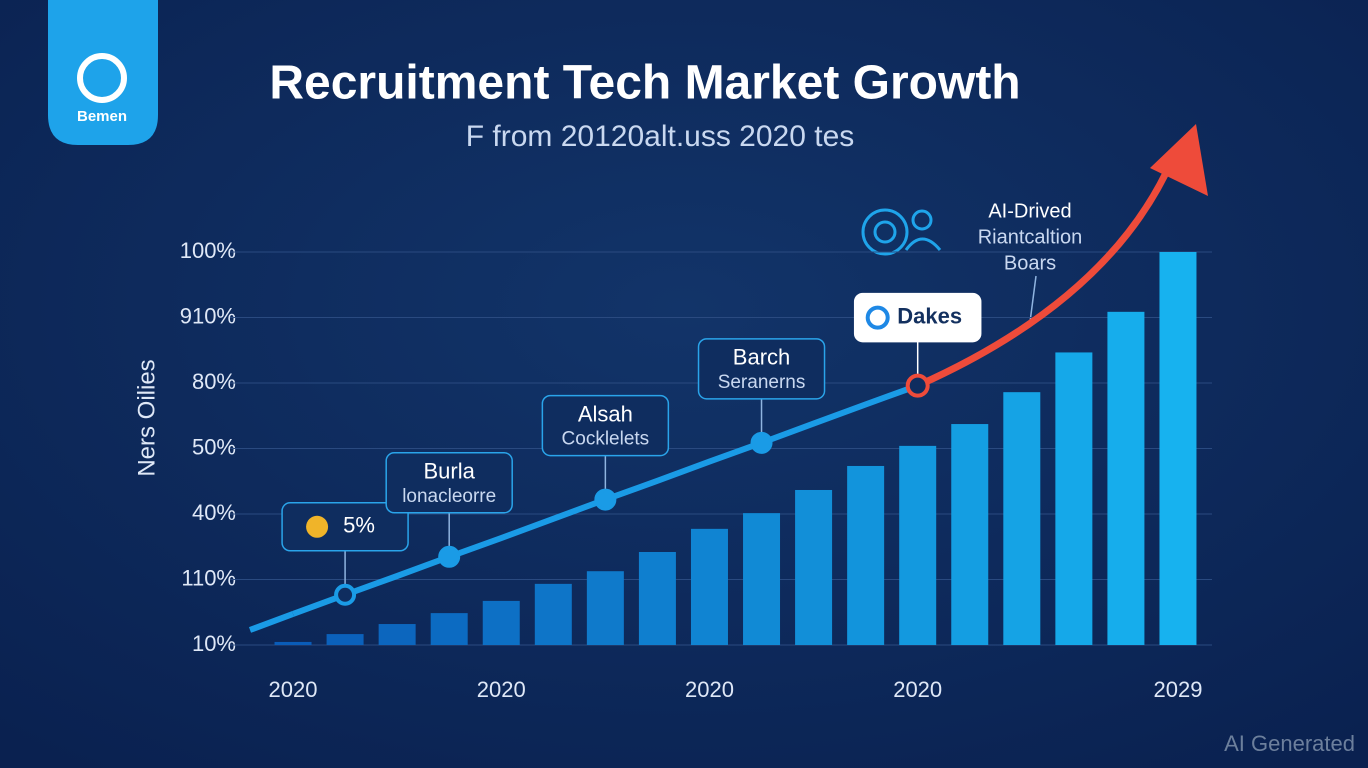  Describe the element at coordinates (644, 83) in the screenshot. I see `chart-title: Recruitment Tech Market Growth` at that location.